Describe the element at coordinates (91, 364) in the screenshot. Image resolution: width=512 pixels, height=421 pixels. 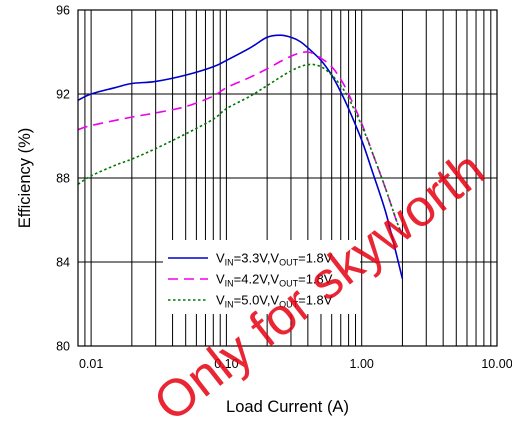
I see `x-tick-label: 0.01` at that location.